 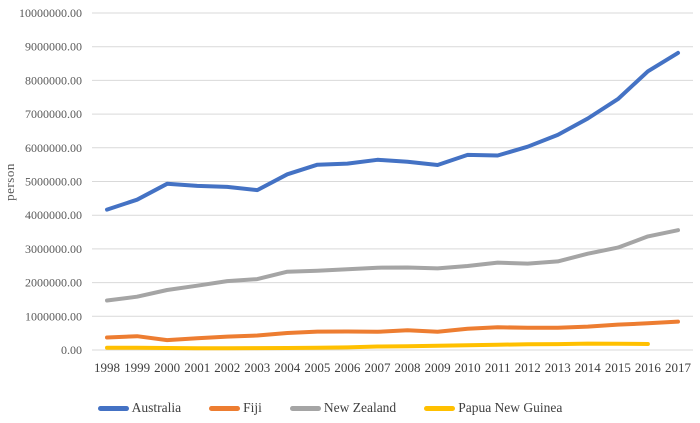 I want to click on x-axis-tick-label: 2014, so click(x=588, y=367).